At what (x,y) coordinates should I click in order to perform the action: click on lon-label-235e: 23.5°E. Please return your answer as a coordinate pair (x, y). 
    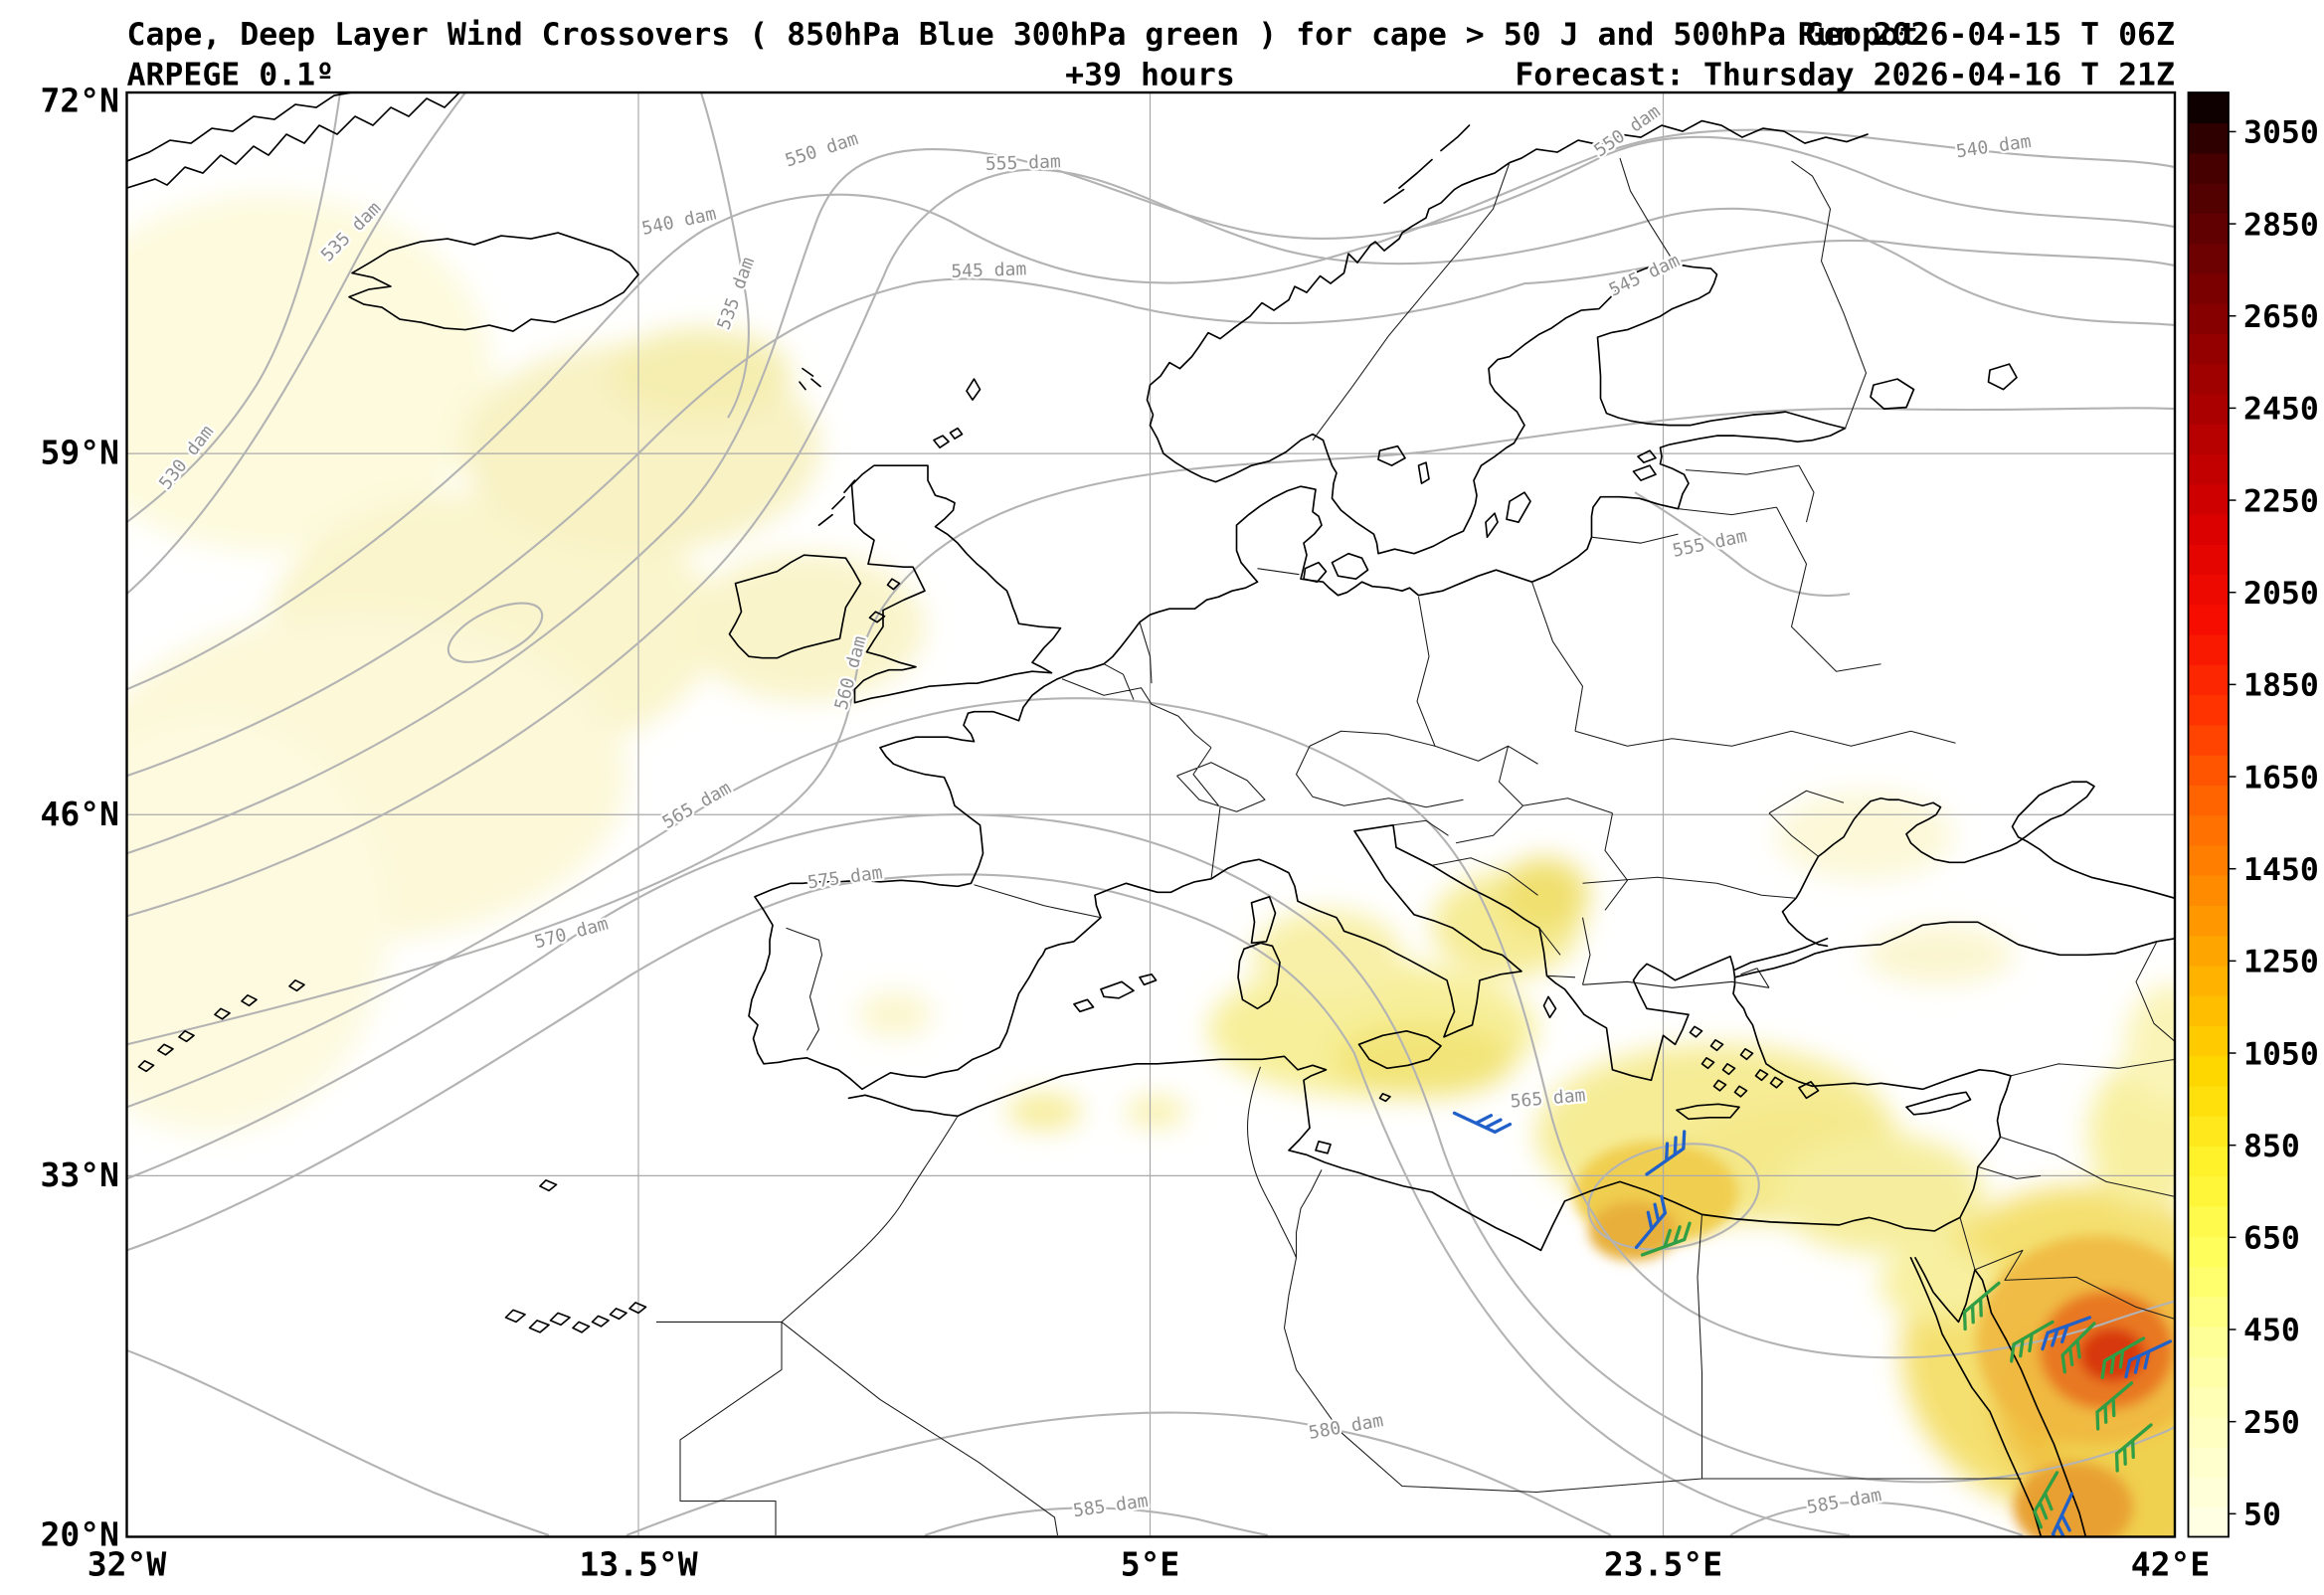
    Looking at the image, I should click on (1663, 1563).